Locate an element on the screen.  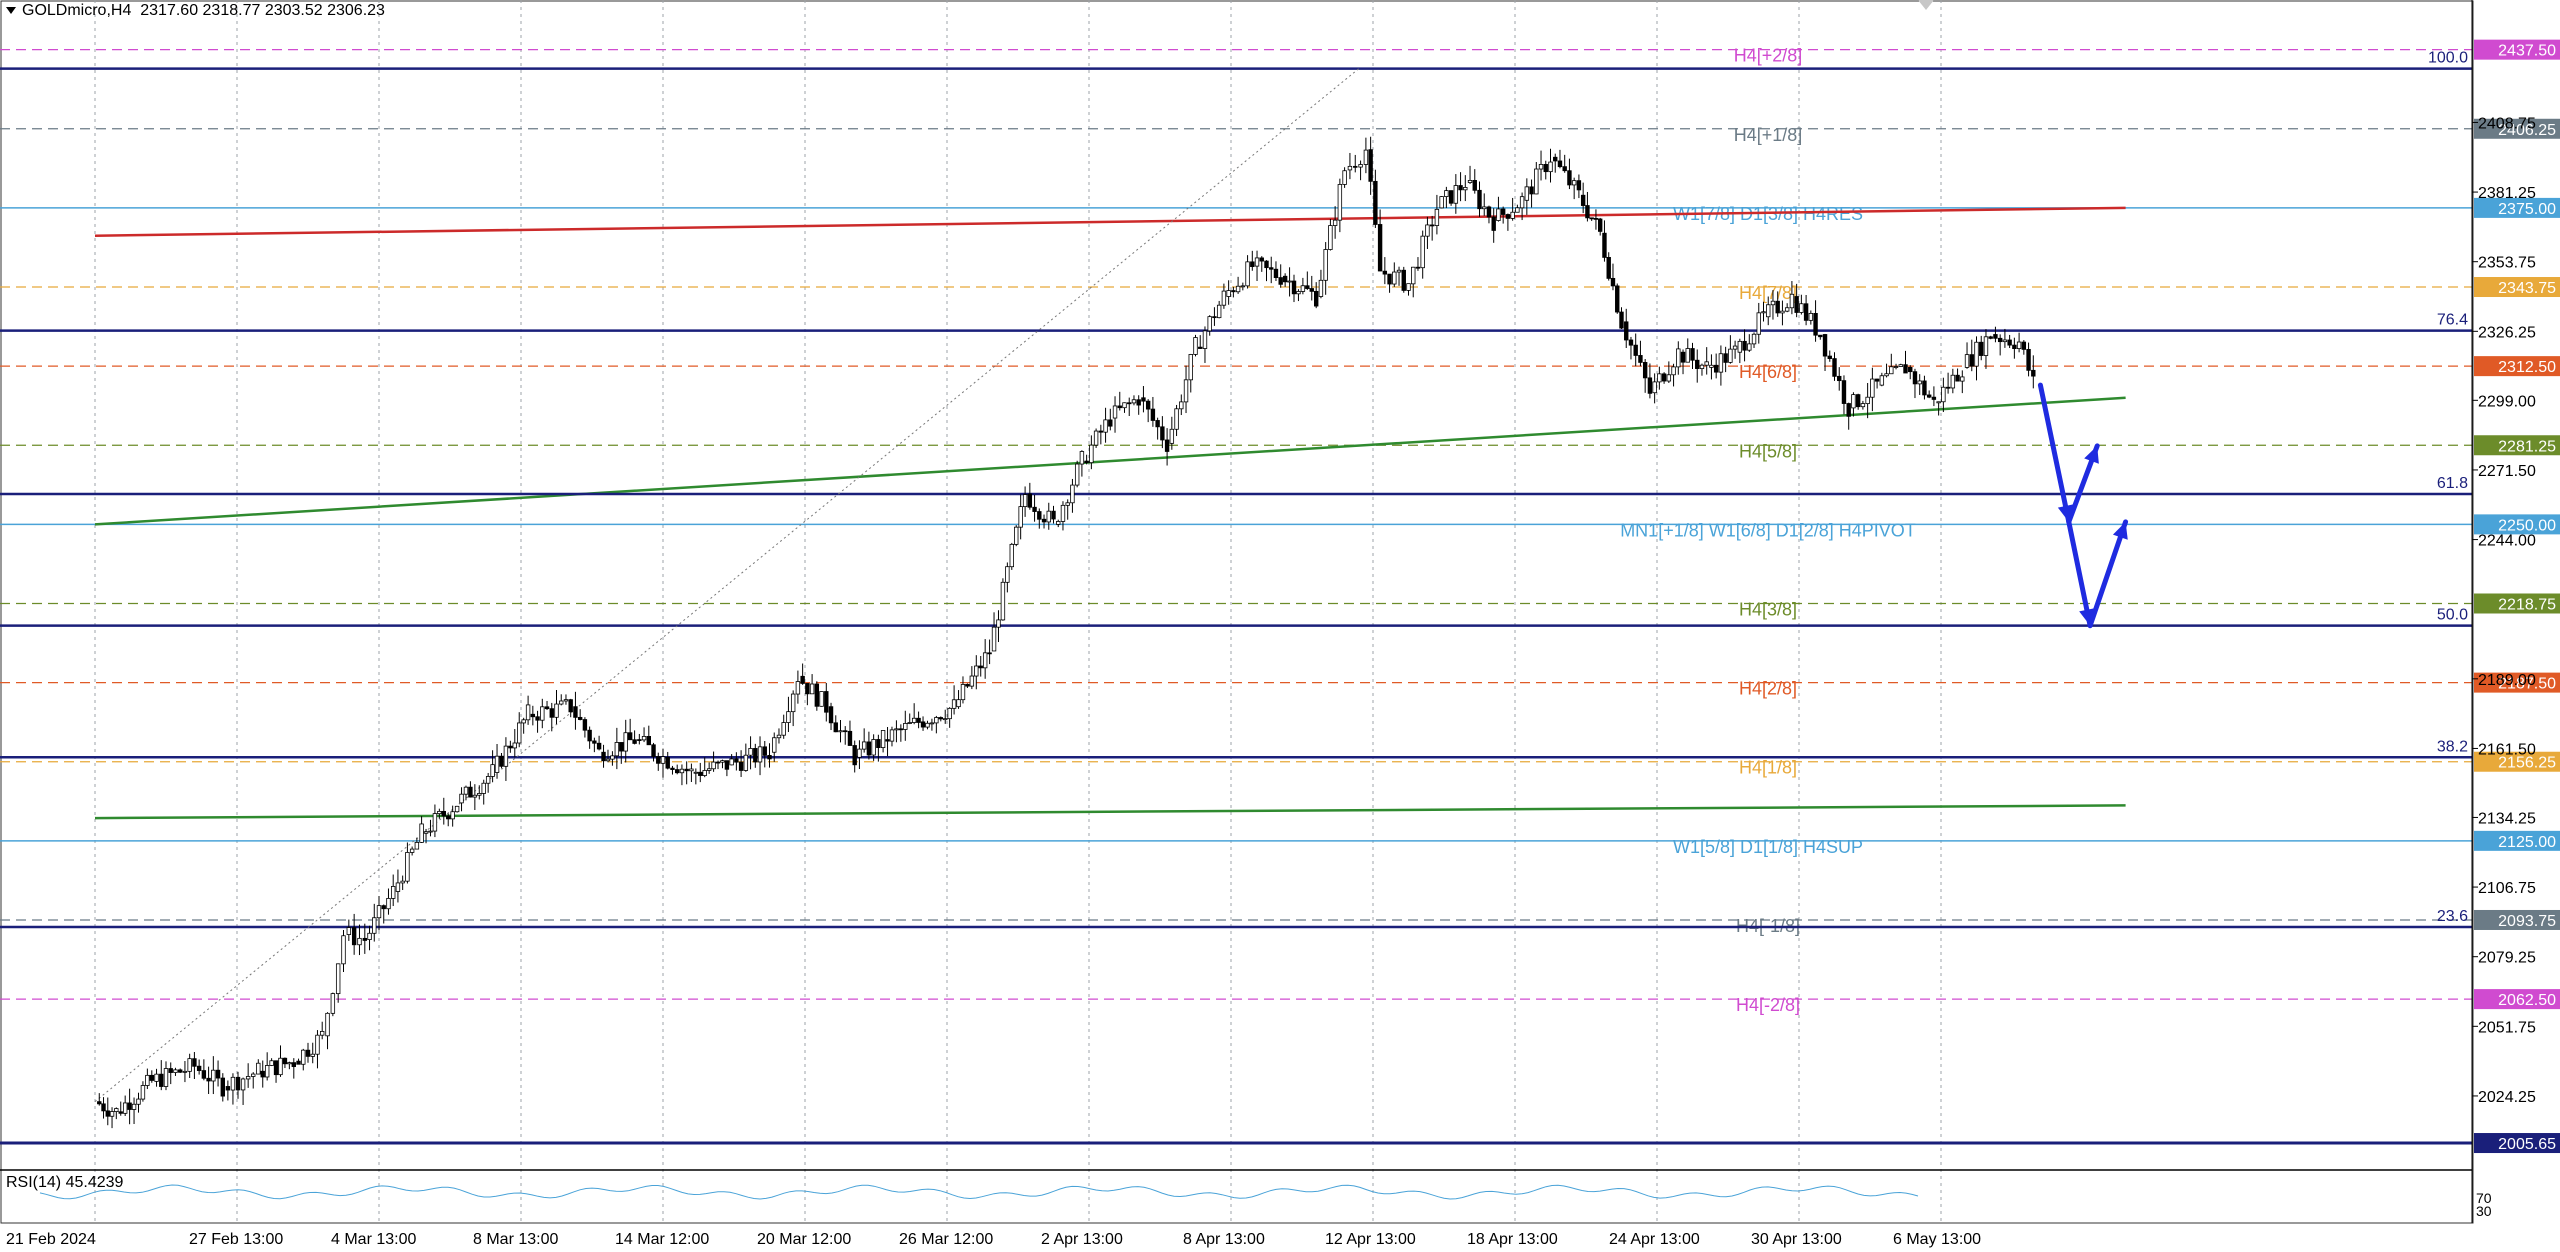
dropdown-triangle-icon is located at coordinates (11, 11).